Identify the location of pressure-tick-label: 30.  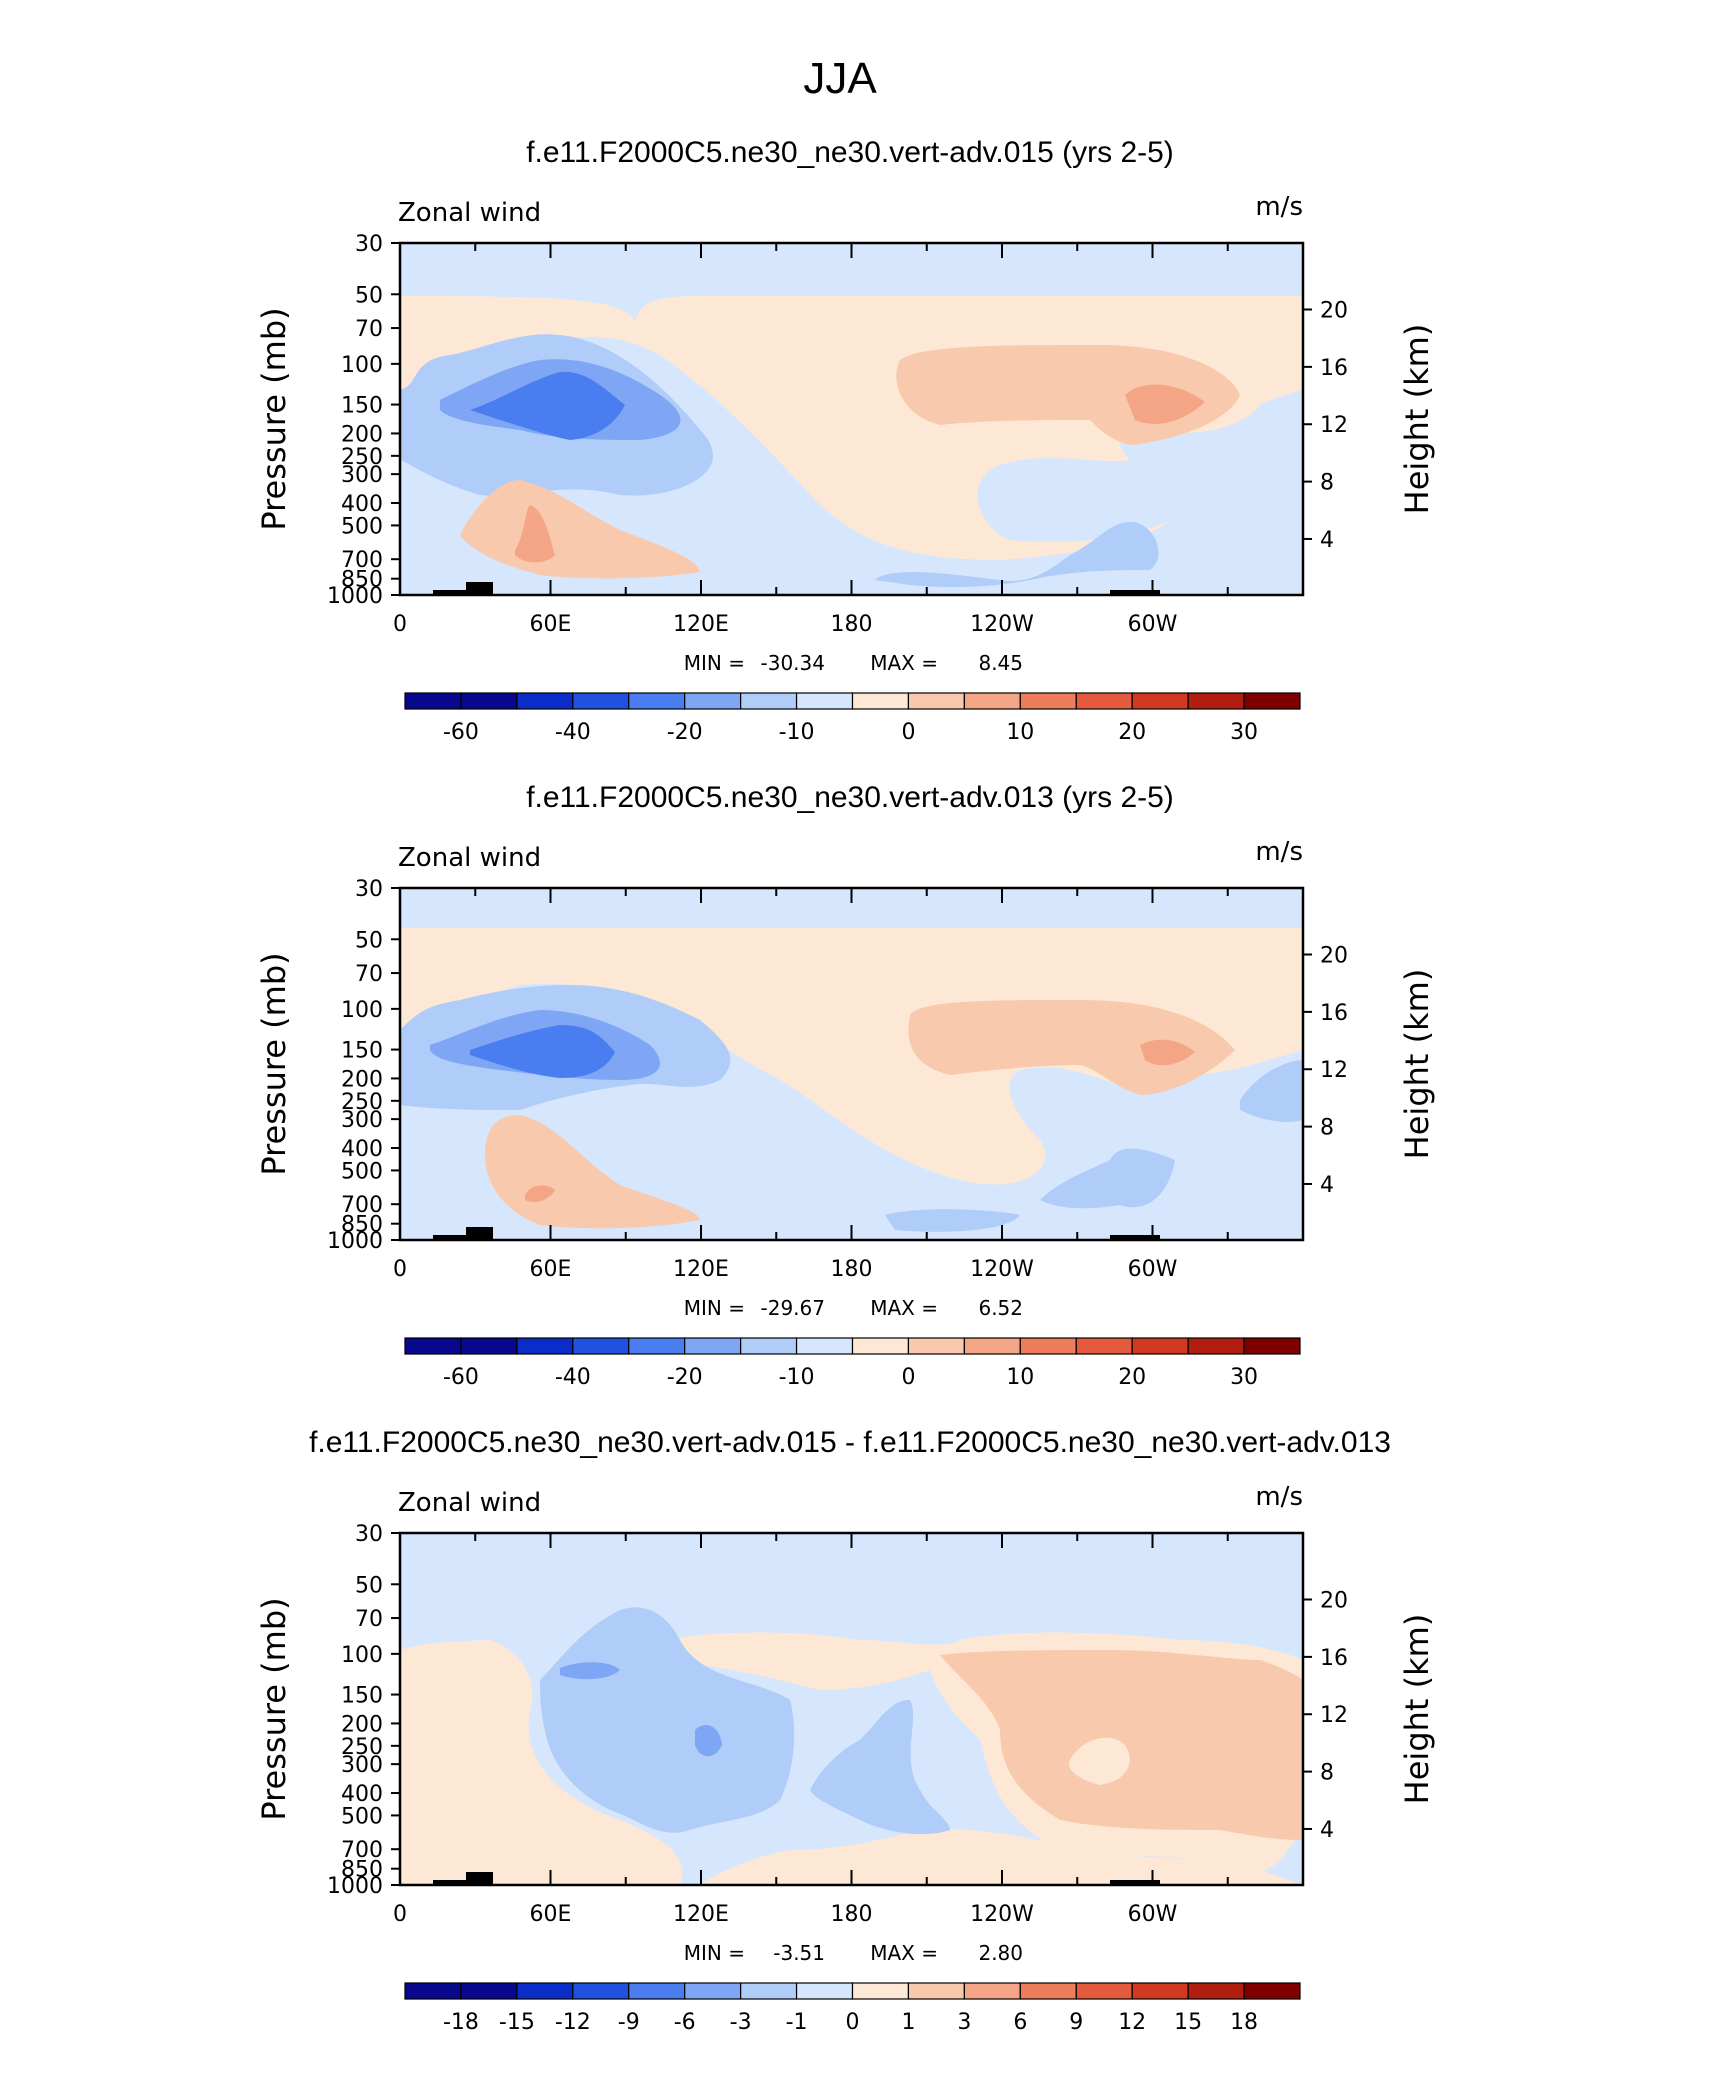
(369, 1534).